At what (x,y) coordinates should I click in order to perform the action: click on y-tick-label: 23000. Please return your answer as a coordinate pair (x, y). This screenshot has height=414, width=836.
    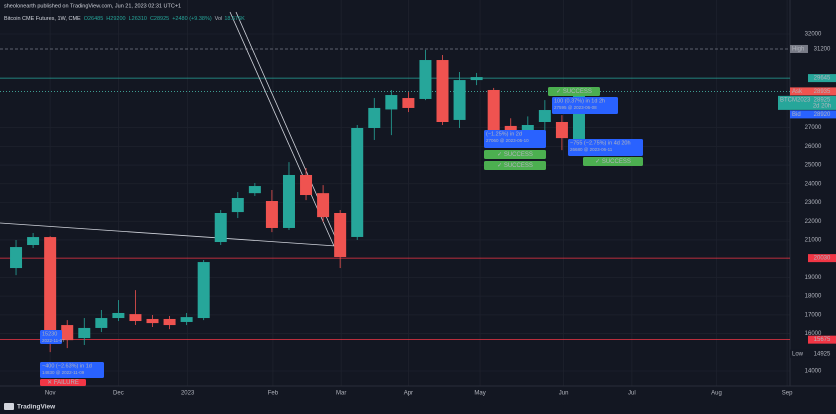
    Looking at the image, I should click on (813, 203).